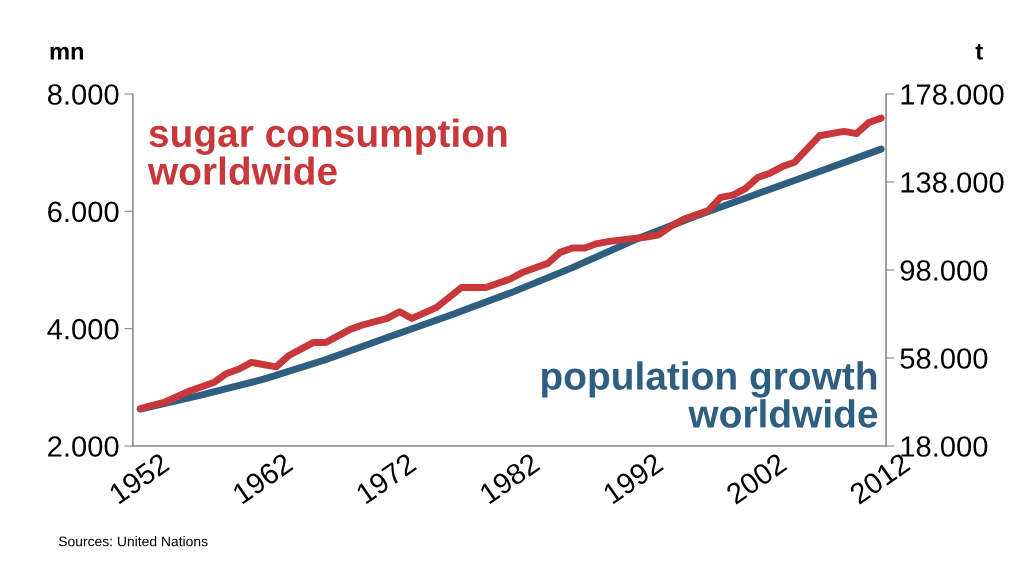  Describe the element at coordinates (83, 94) in the screenshot. I see `y-tick-label: 8.000` at that location.